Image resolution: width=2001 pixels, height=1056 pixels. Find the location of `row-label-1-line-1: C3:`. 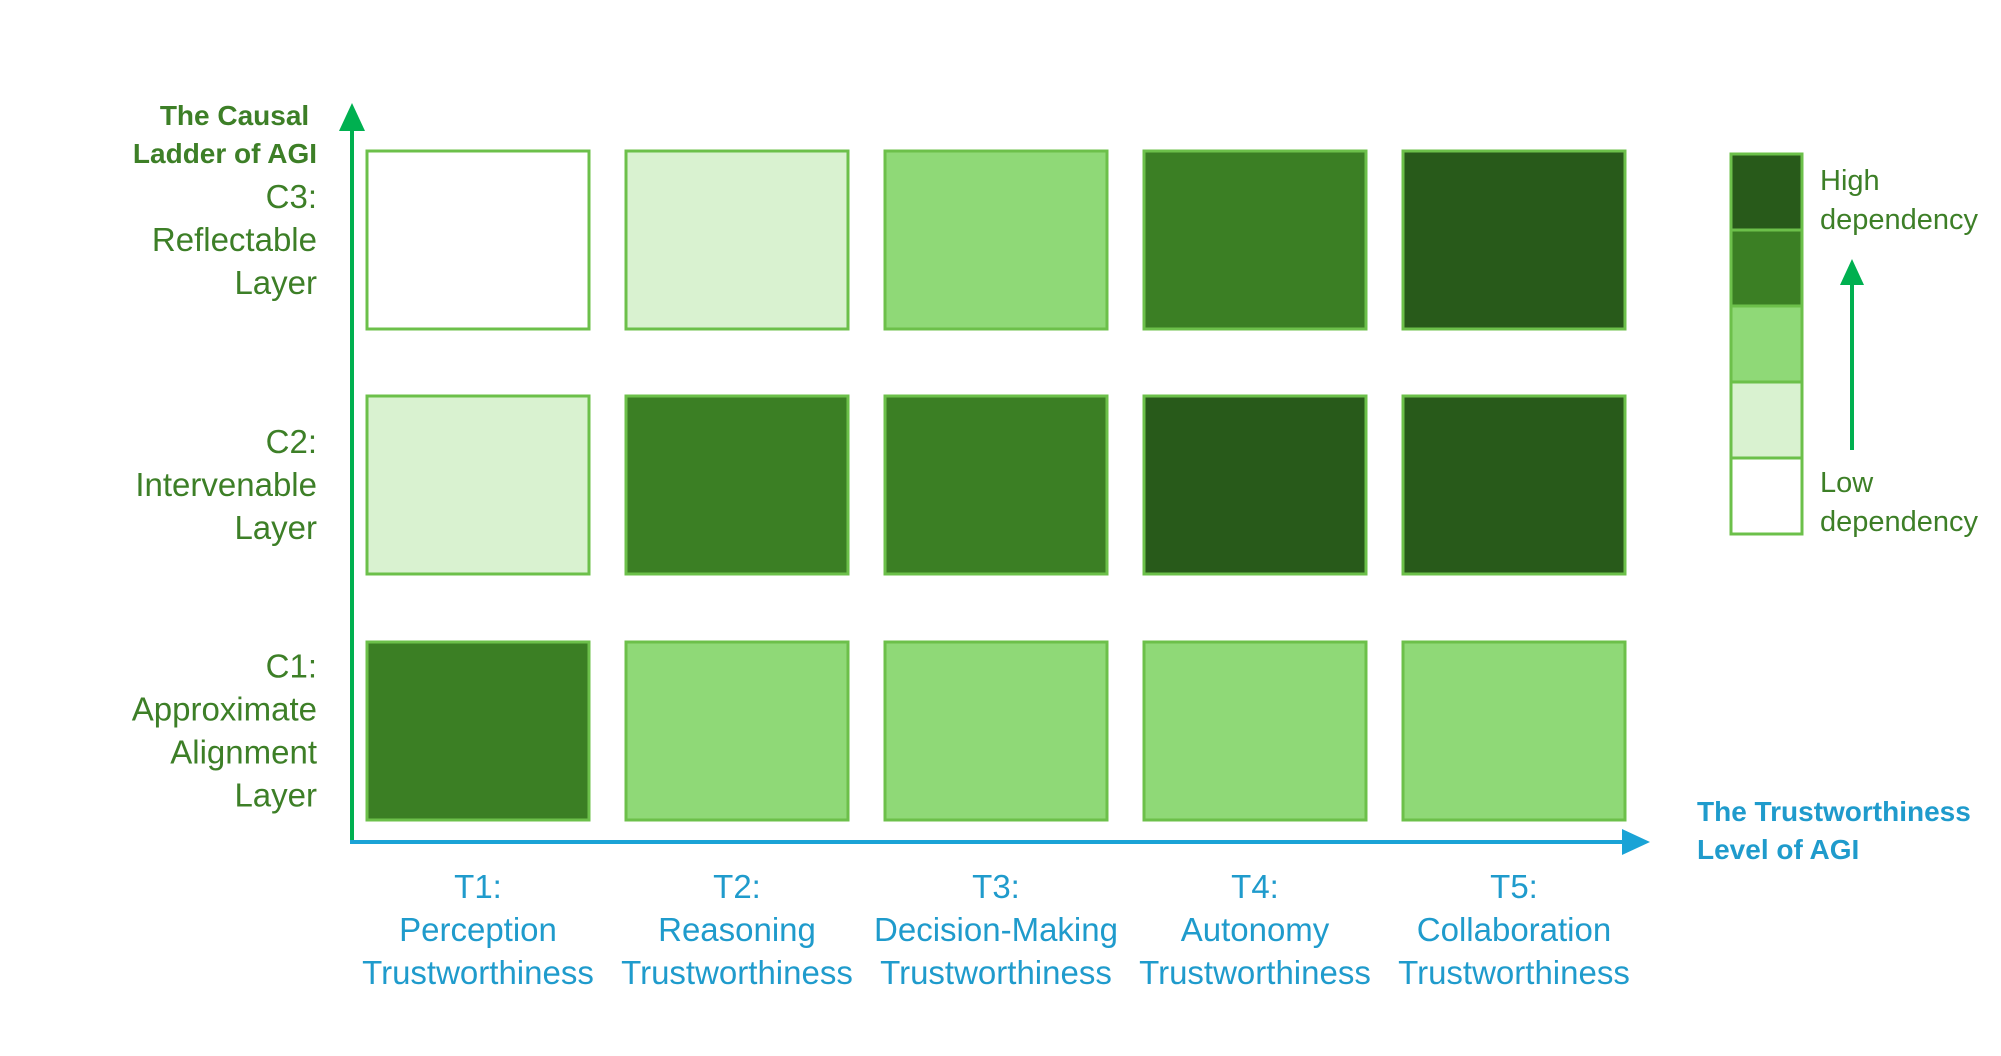

row-label-1-line-1: C3: is located at coordinates (291, 196).